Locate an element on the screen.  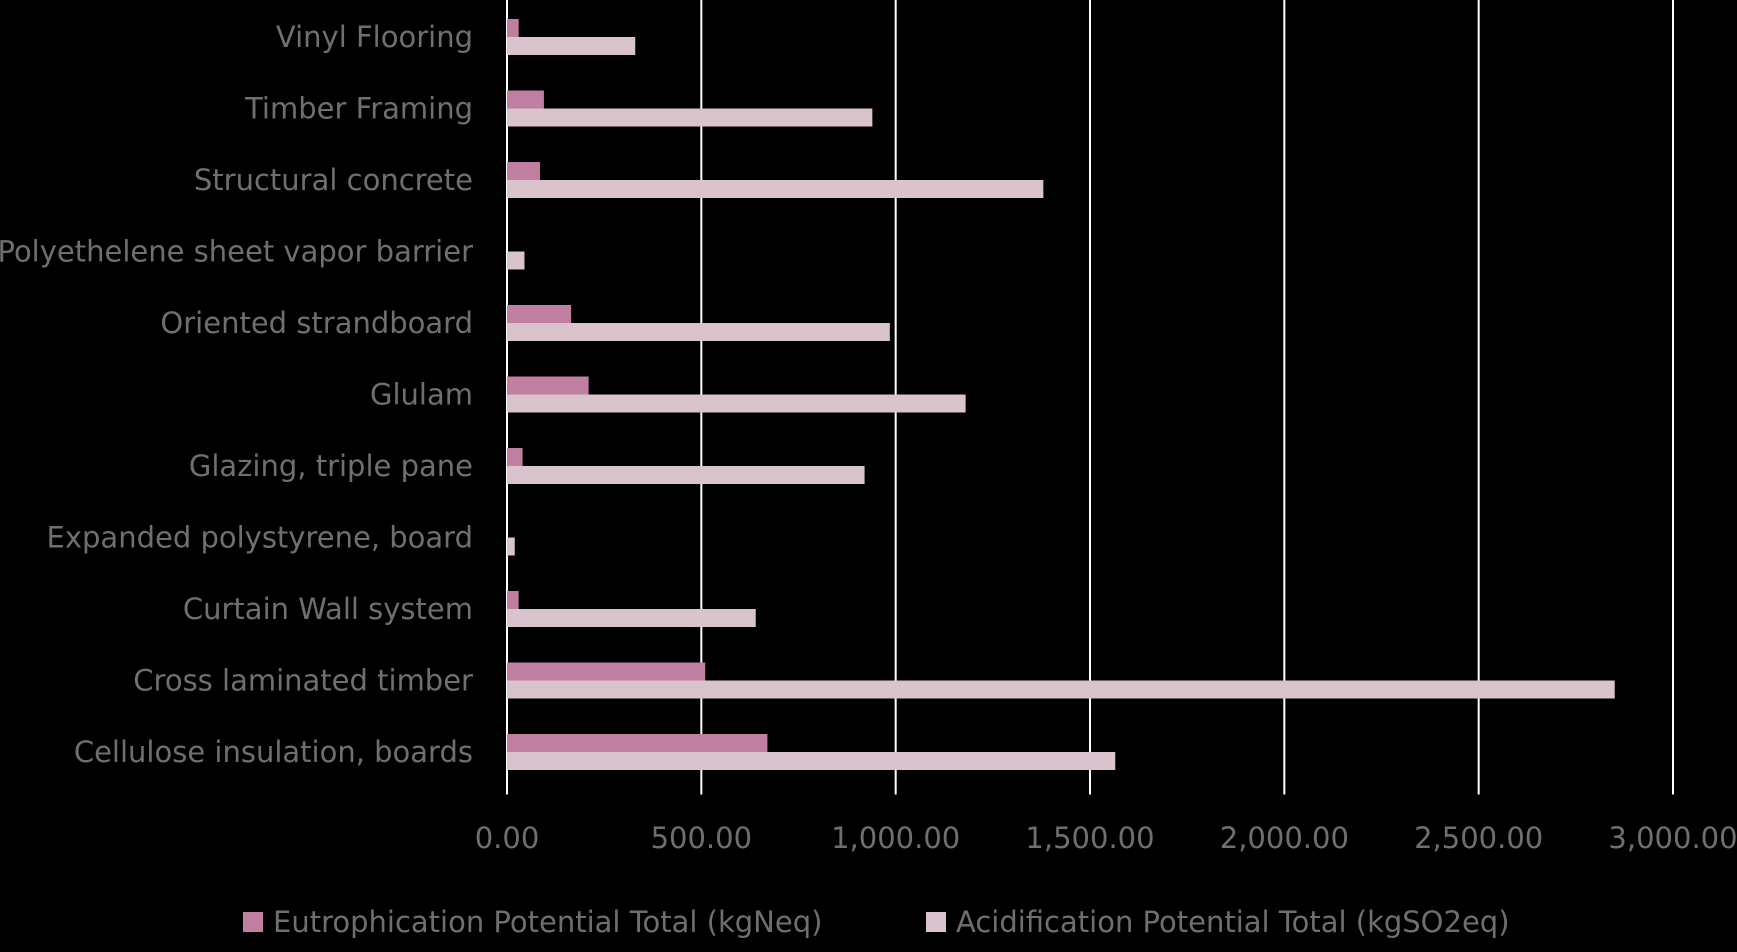
category-label-5: Glulam is located at coordinates (421, 395).